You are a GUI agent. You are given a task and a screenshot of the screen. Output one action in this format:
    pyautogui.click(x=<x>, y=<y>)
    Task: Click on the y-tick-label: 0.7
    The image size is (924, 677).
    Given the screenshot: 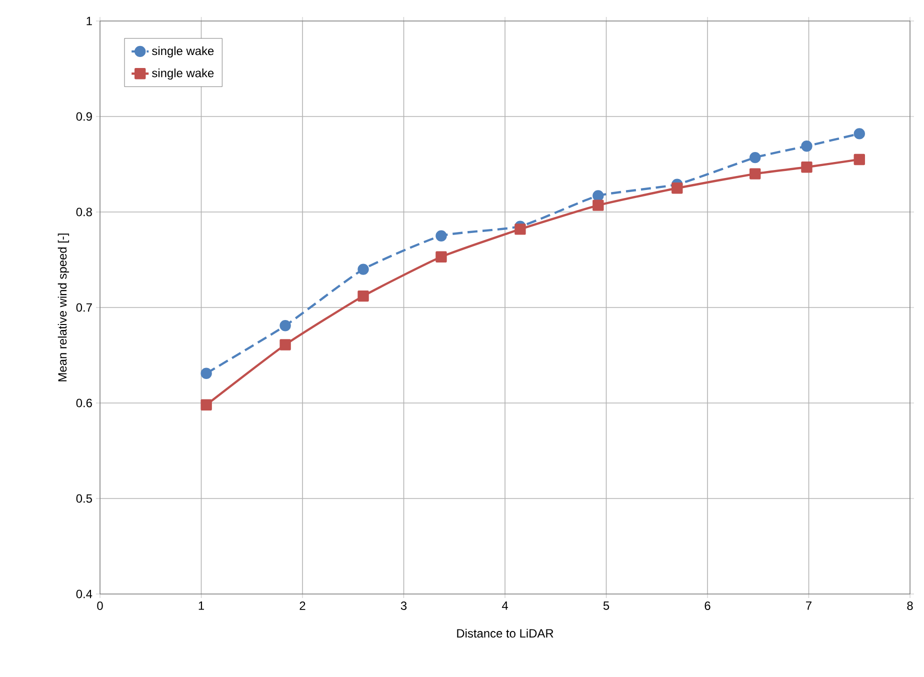 What is the action you would take?
    pyautogui.click(x=84, y=307)
    